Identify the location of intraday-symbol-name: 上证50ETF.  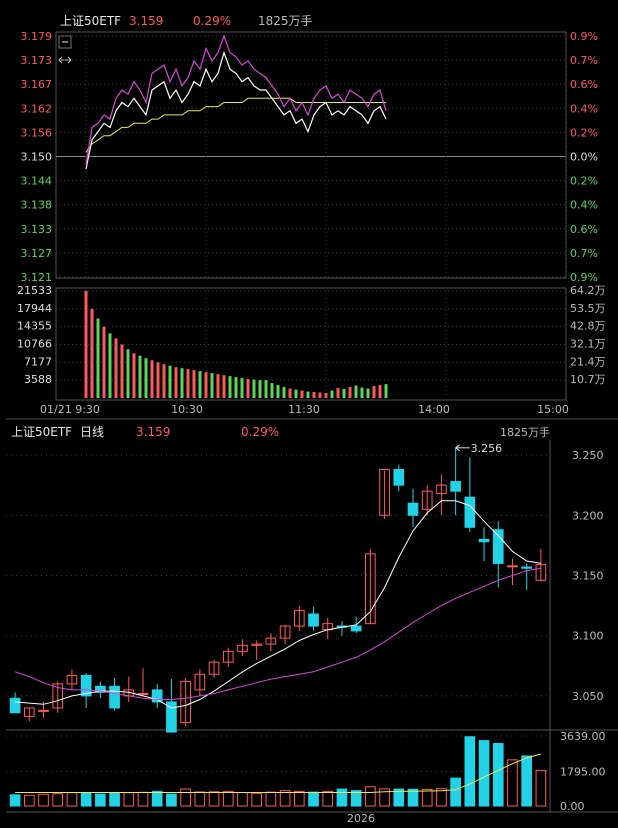
(90, 21).